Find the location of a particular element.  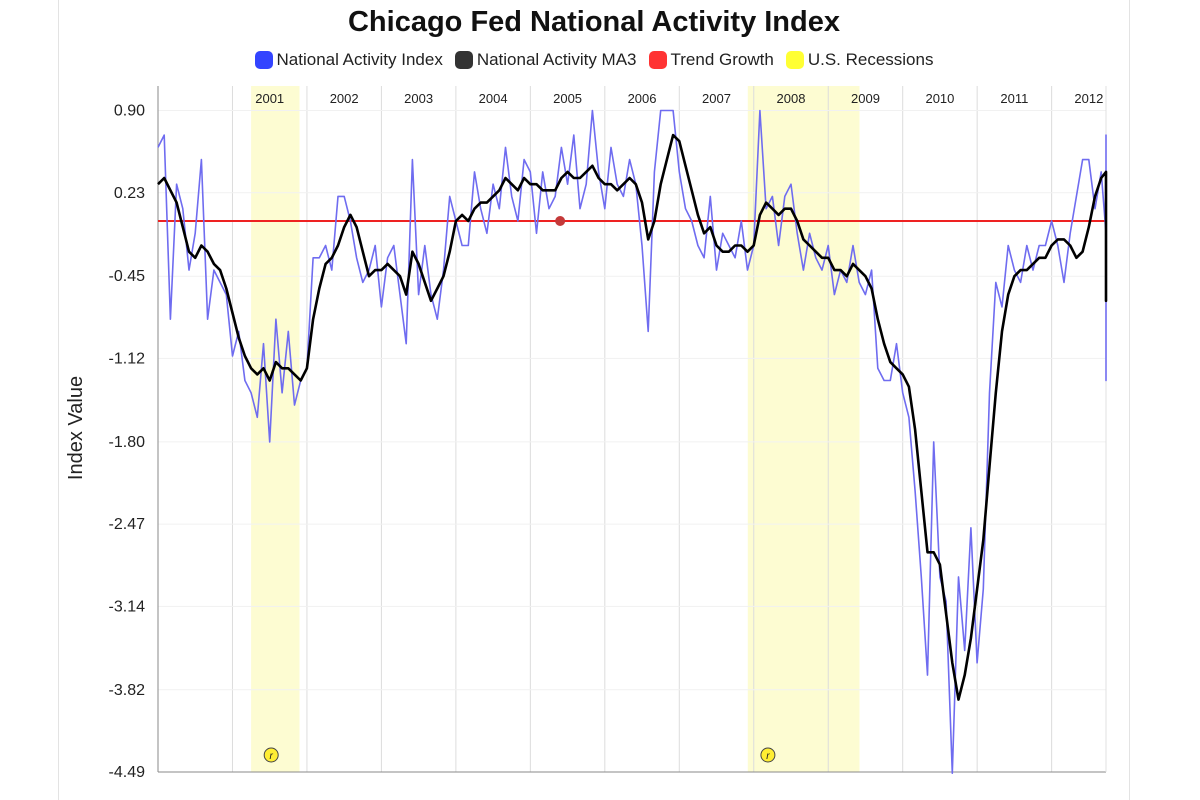

x-year-label: 2010 is located at coordinates (939, 98).